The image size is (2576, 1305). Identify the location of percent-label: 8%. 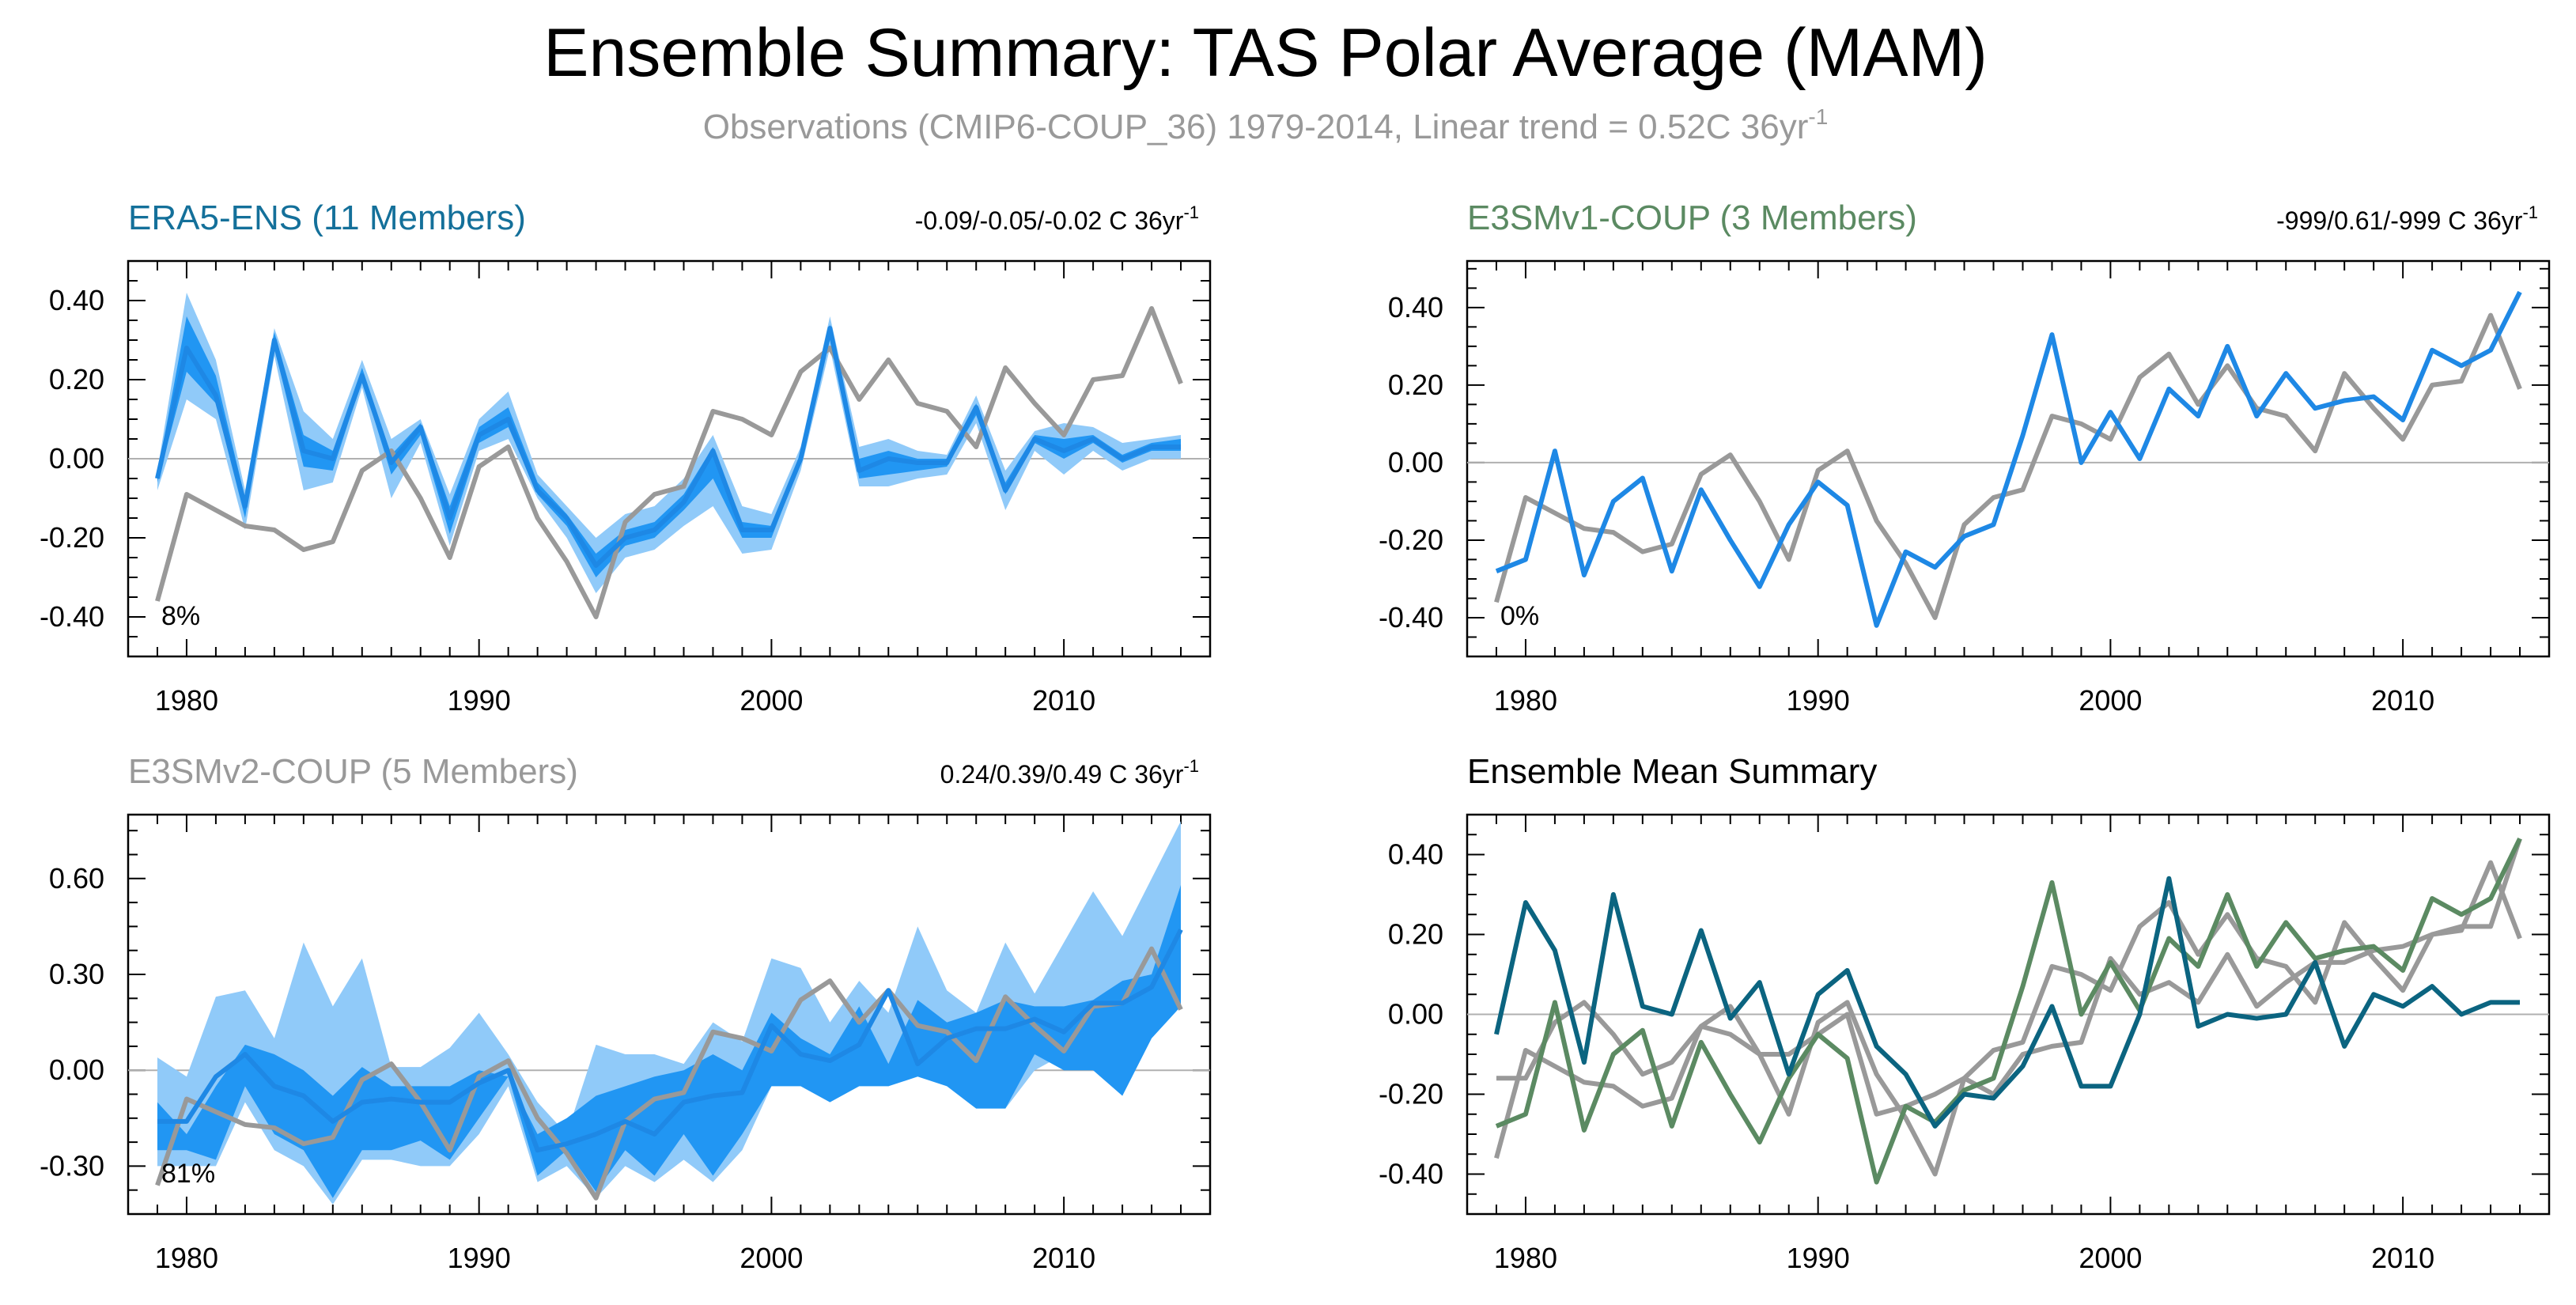
(181, 616).